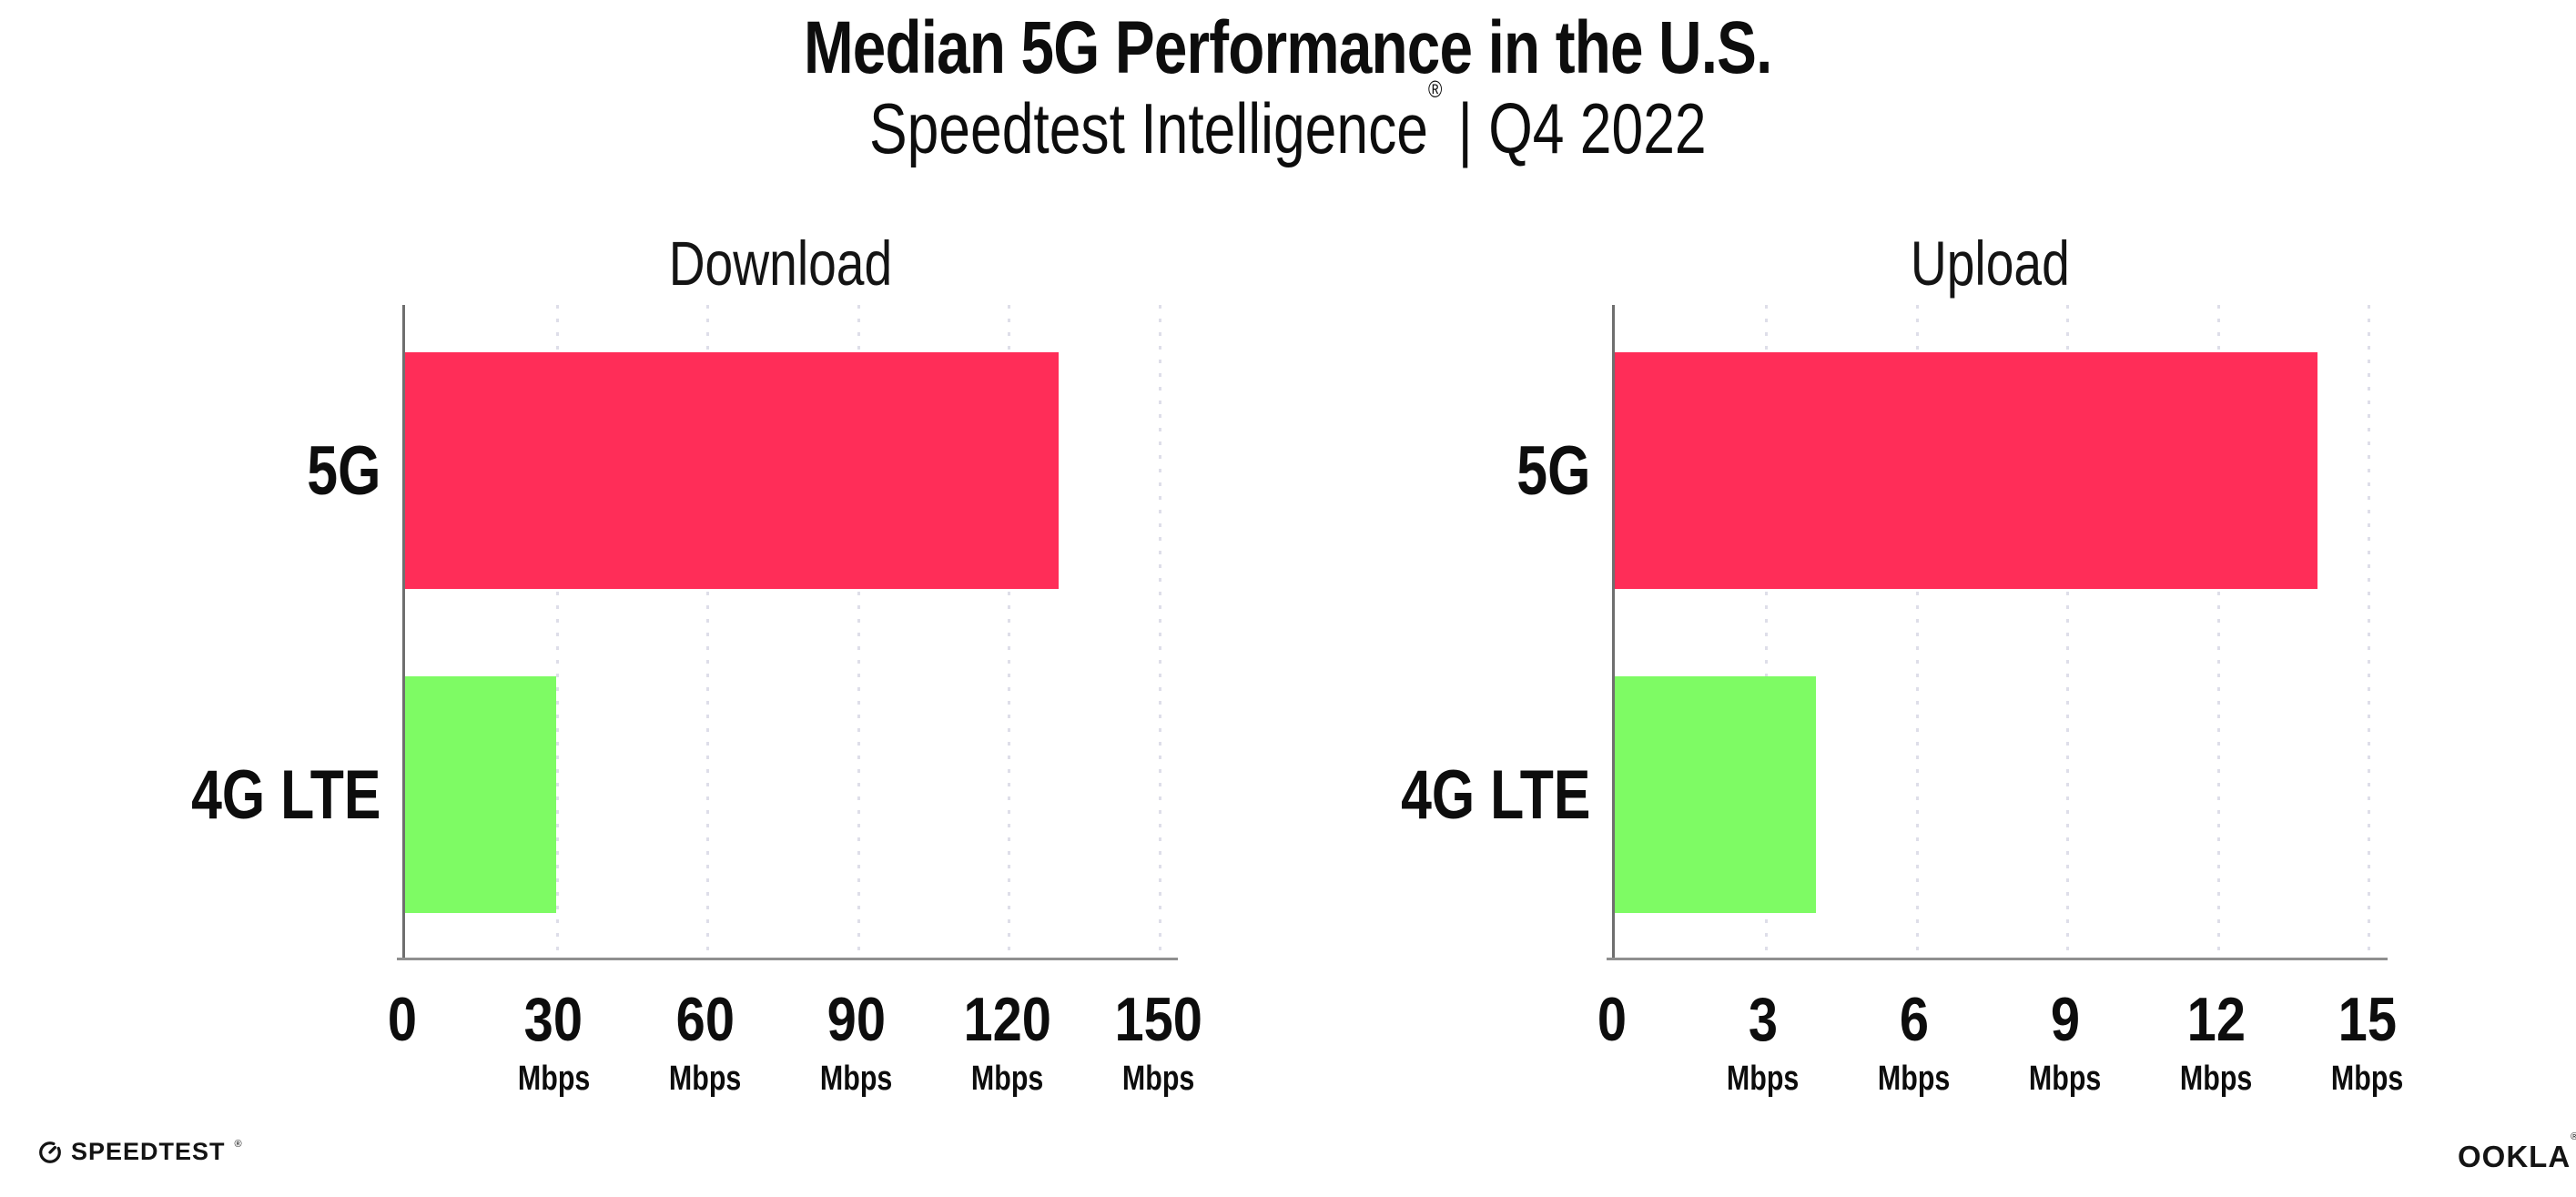  Describe the element at coordinates (1160, 632) in the screenshot. I see `gridline-150-download` at that location.